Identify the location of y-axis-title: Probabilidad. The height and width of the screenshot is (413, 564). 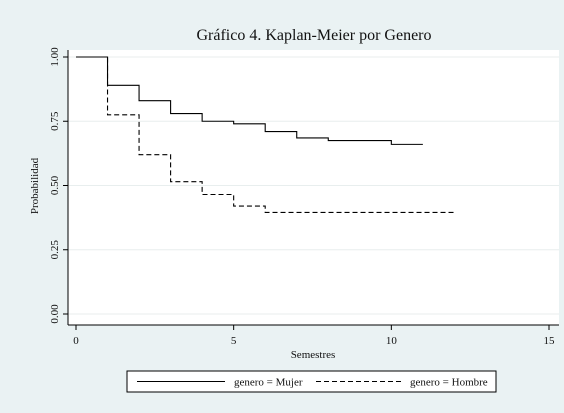
(35, 185).